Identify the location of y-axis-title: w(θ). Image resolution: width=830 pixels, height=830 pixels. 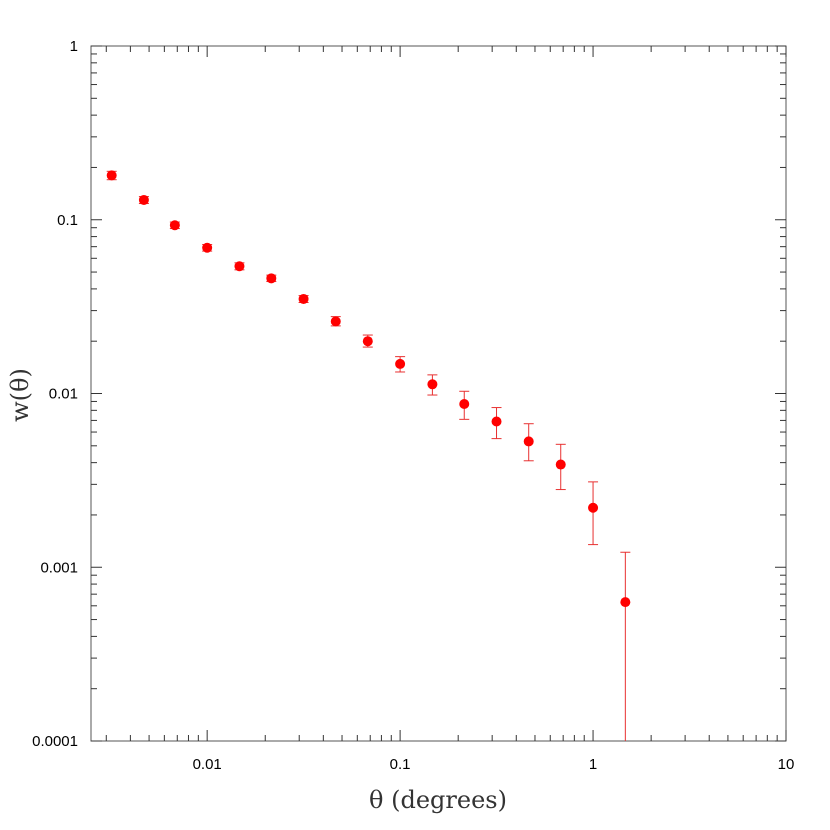
(20, 395).